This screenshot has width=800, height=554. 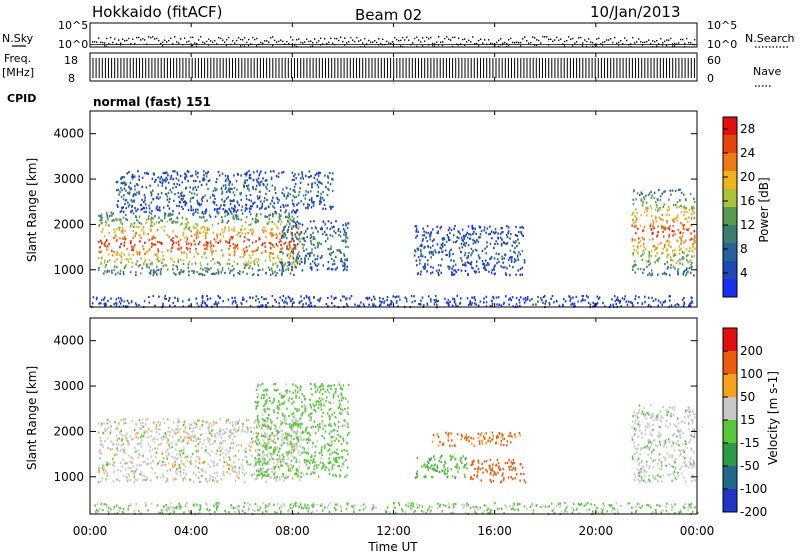 I want to click on y-tick-label: 2000, so click(x=68, y=224).